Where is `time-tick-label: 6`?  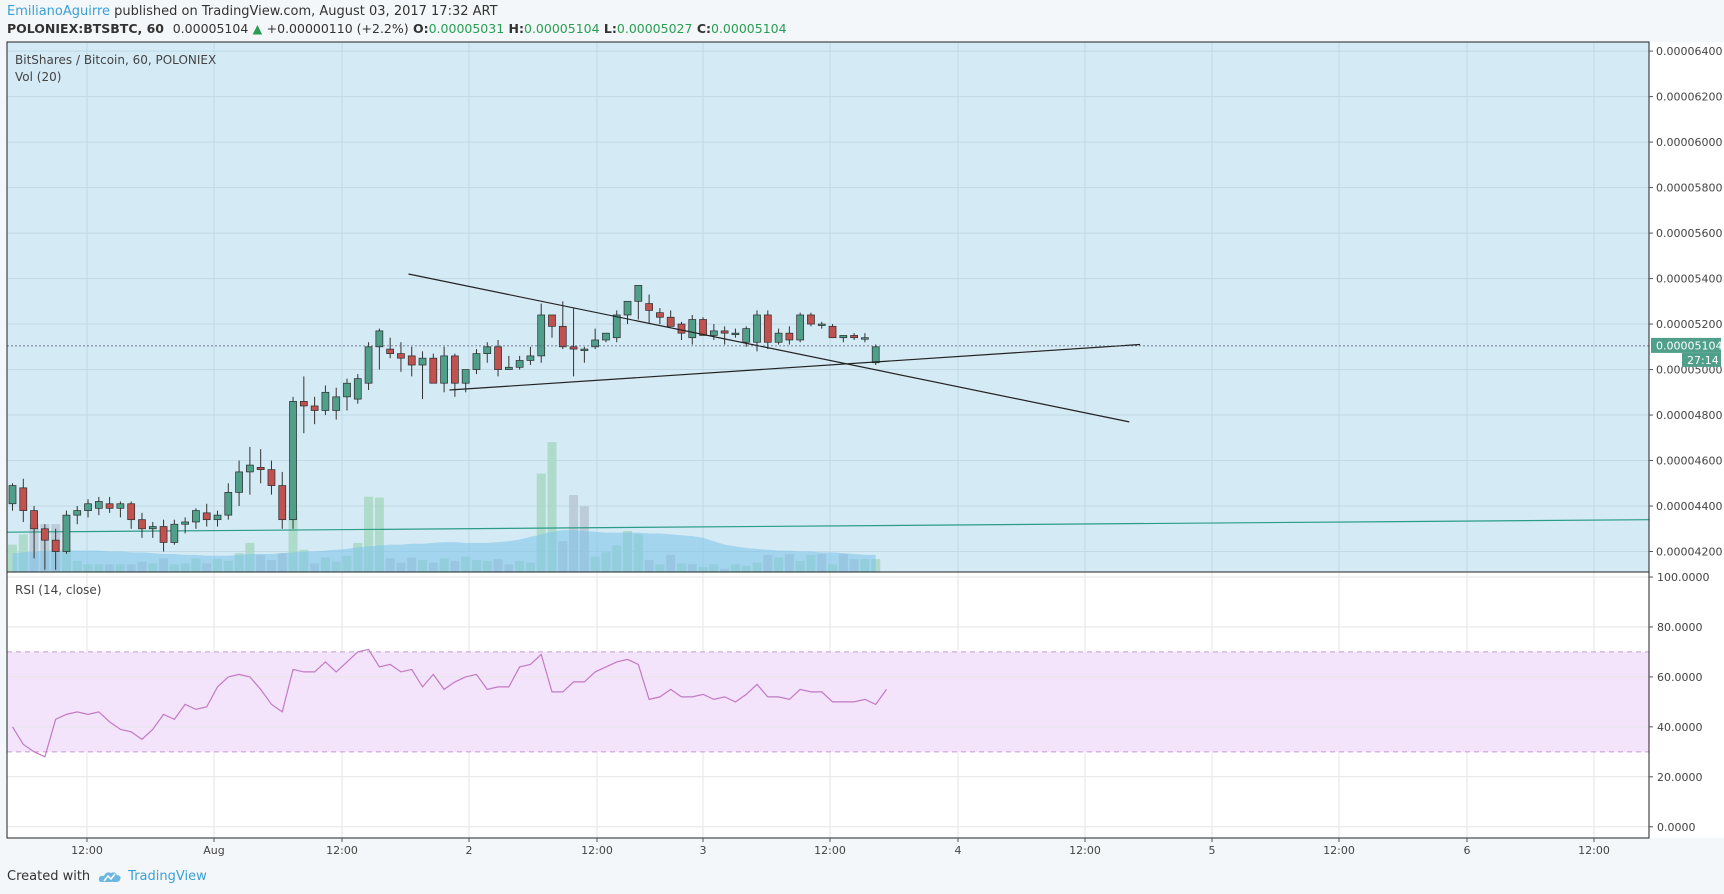
time-tick-label: 6 is located at coordinates (1467, 850).